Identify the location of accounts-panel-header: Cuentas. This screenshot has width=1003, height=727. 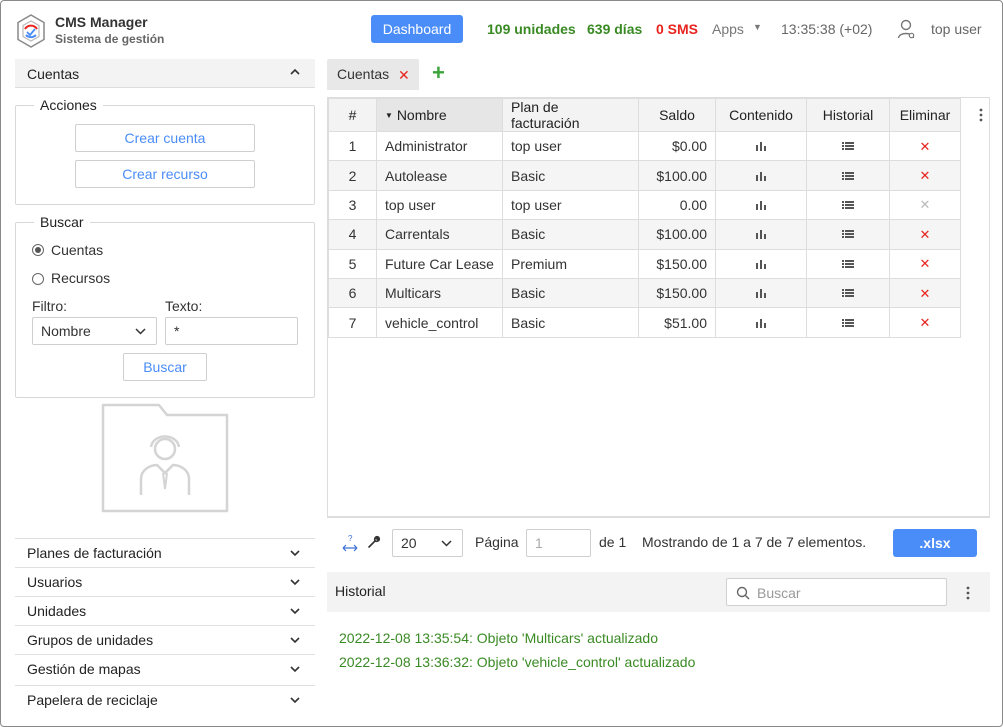
(165, 73).